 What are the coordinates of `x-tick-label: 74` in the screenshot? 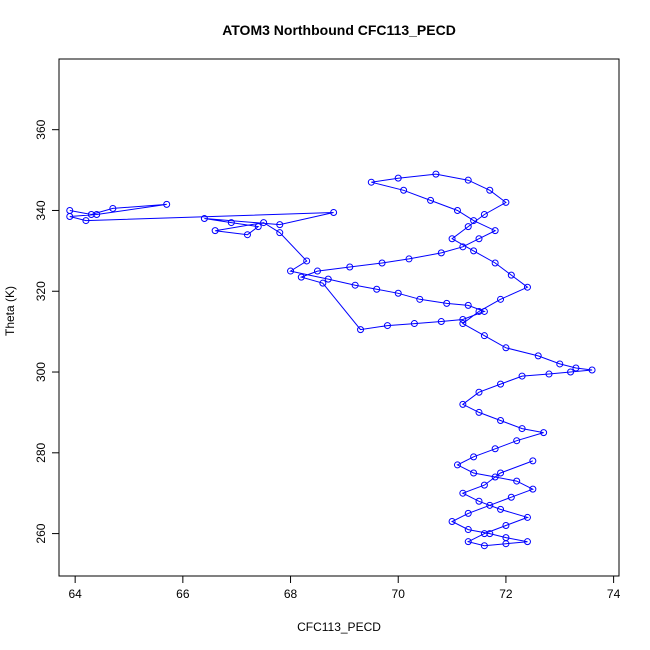 It's located at (614, 594).